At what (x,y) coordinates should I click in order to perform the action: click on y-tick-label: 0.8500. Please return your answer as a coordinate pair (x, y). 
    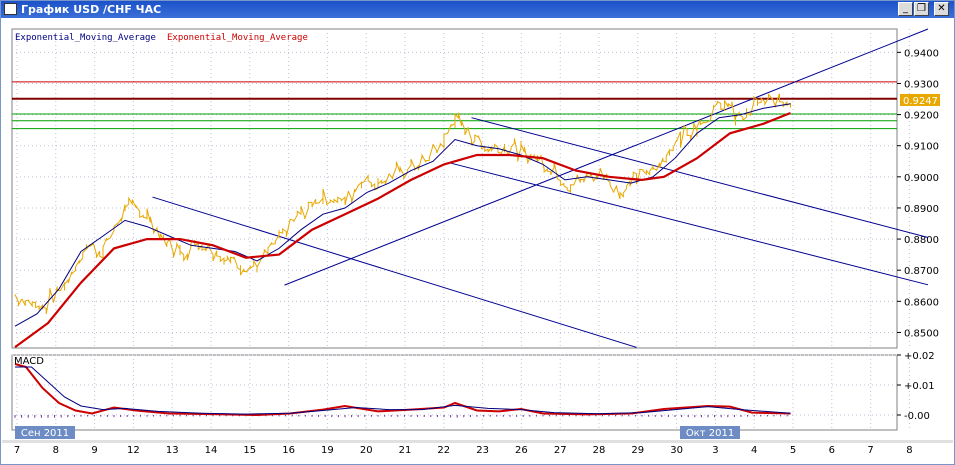
    Looking at the image, I should click on (921, 333).